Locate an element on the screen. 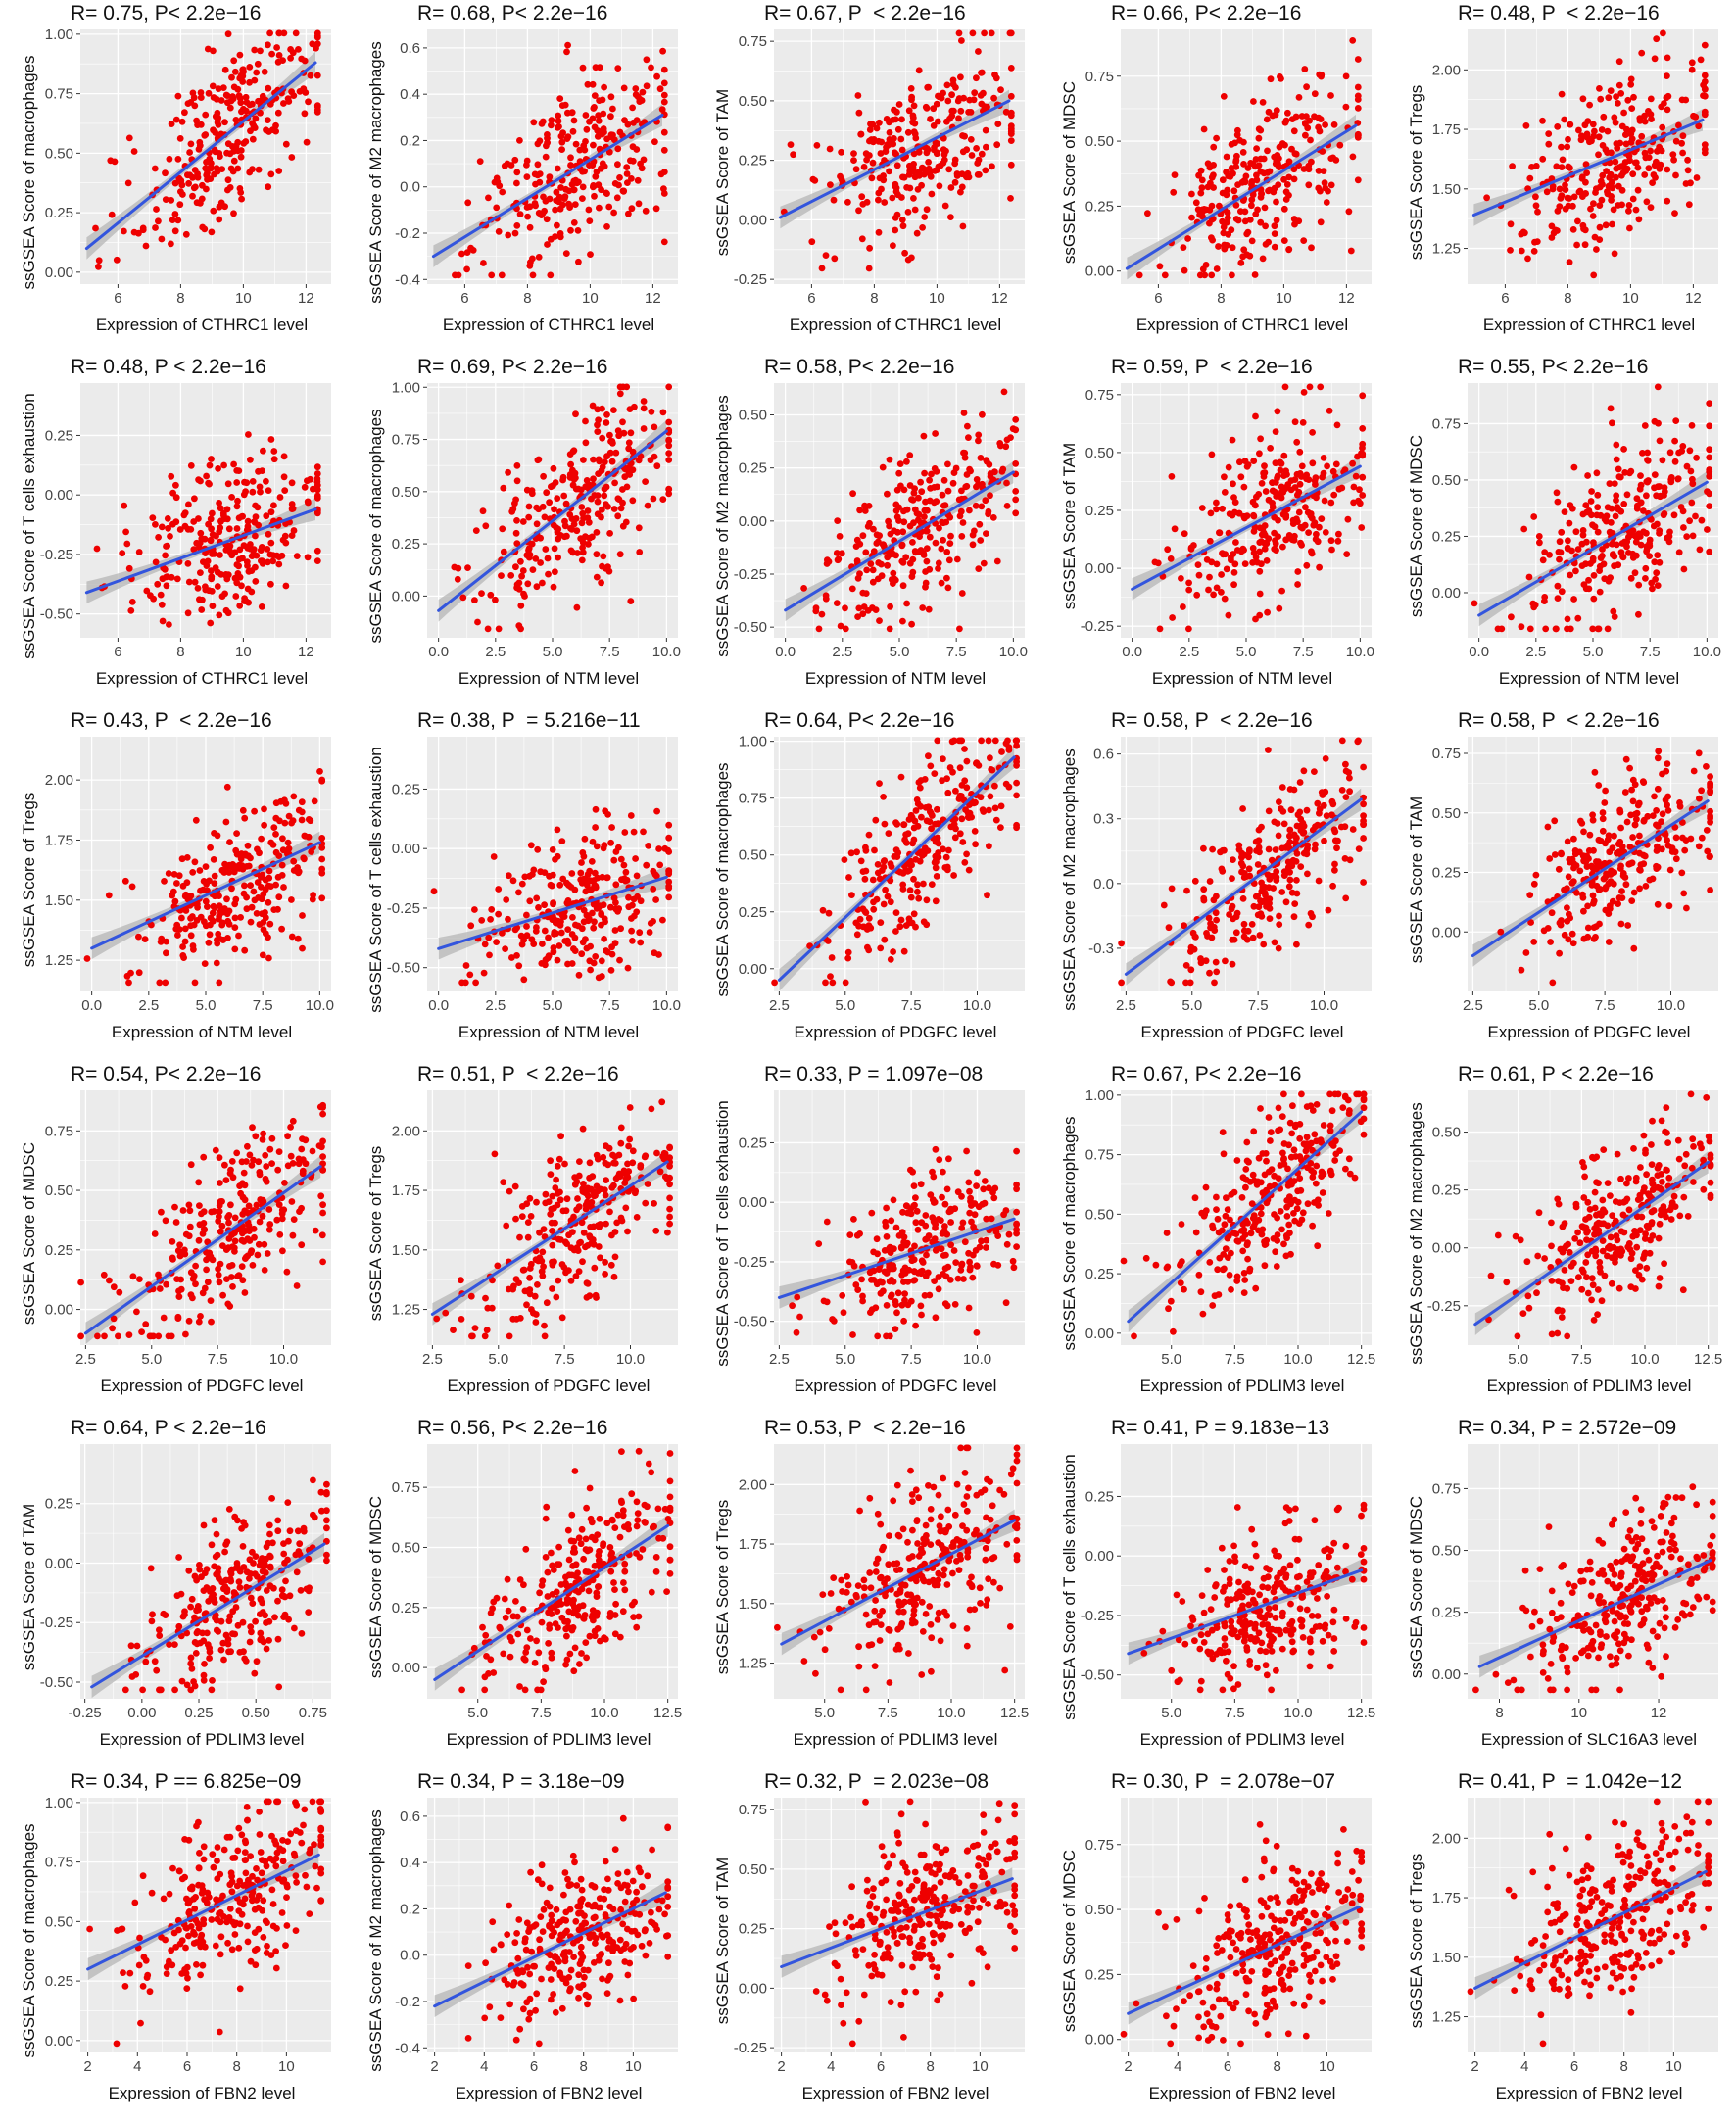  x-tick-label: 12 is located at coordinates (1694, 299).